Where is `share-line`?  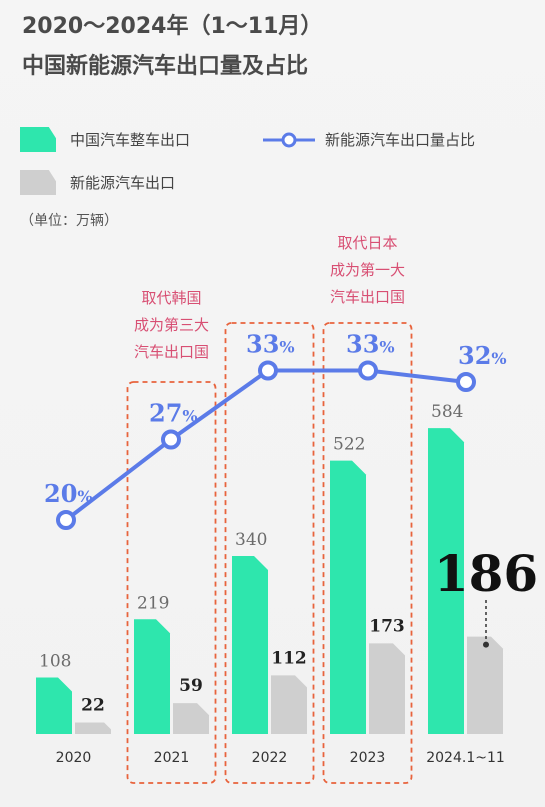
share-line is located at coordinates (265, 445).